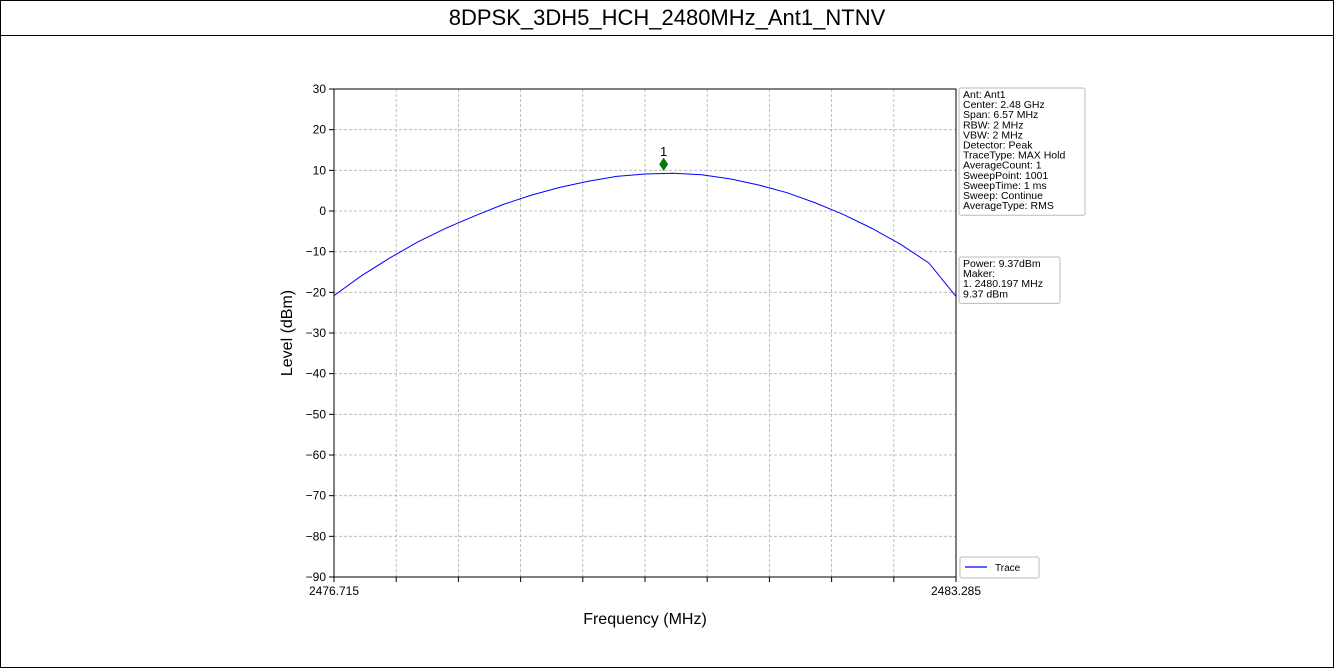  Describe the element at coordinates (316, 414) in the screenshot. I see `y-tick-label: −50` at that location.